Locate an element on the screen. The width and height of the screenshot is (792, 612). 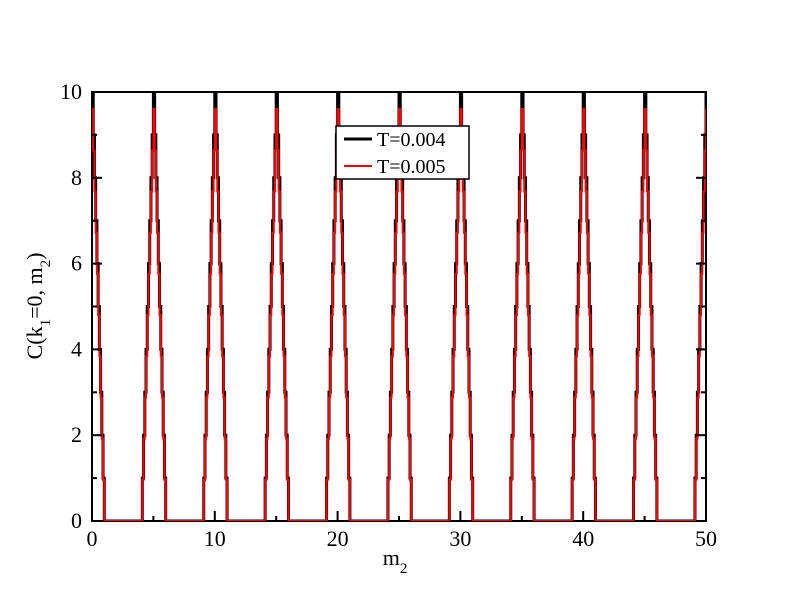
x-tick-label: 0 is located at coordinates (92, 538).